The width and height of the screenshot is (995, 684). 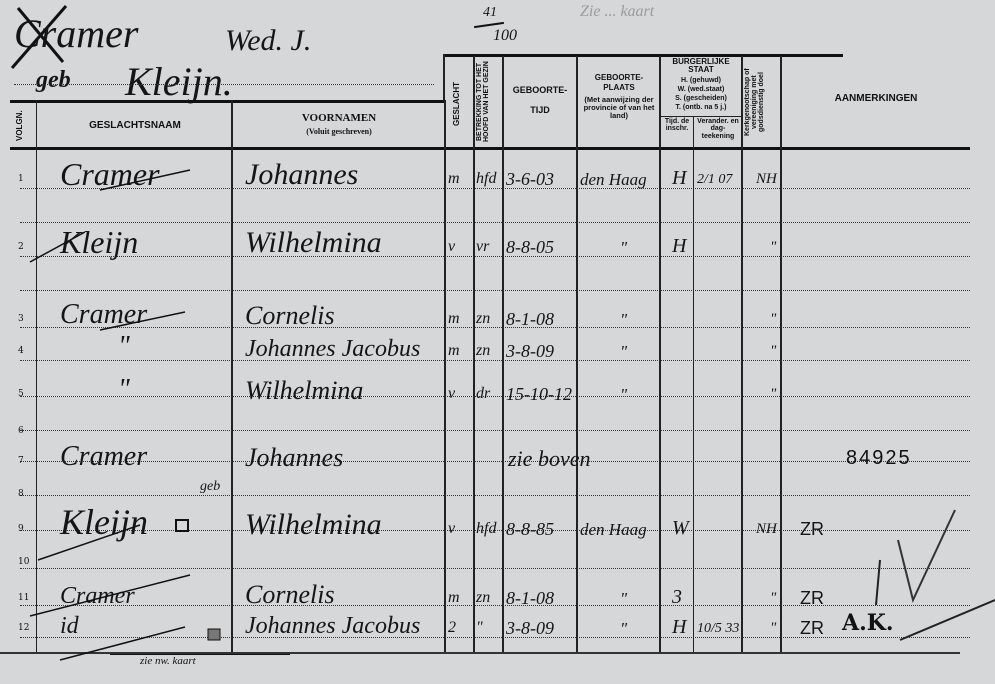 I want to click on burg-s: S. (gescheiden), so click(x=701, y=98).